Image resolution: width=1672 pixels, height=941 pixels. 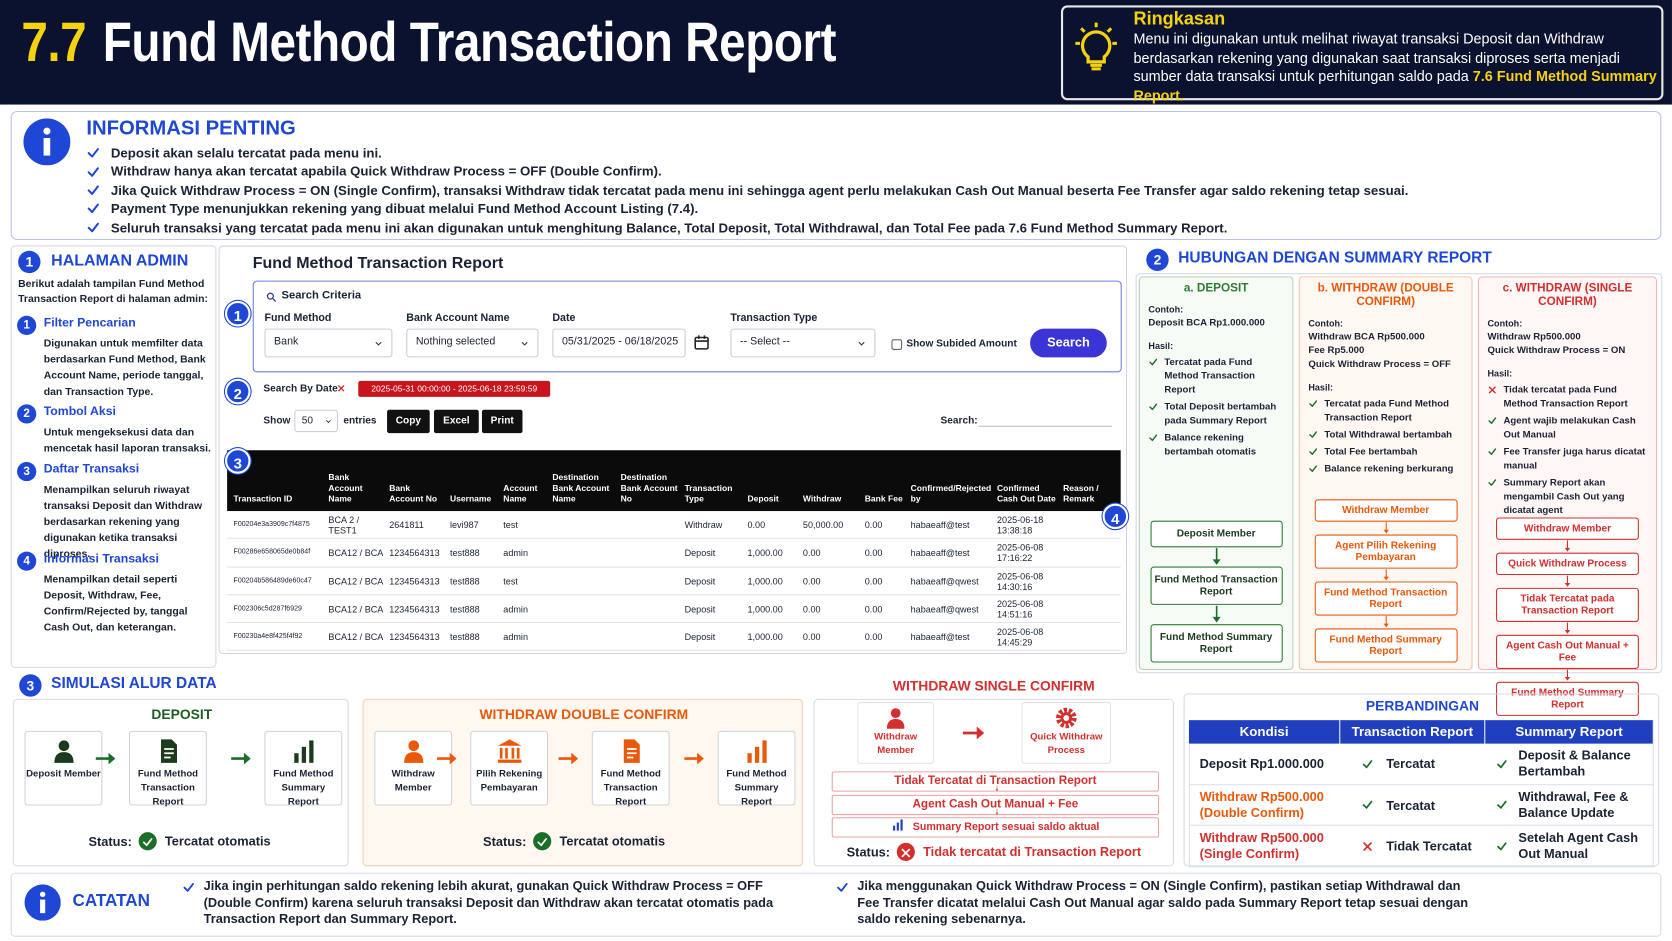 I want to click on relation-column-title: c. WITHDRAW (SINGLE CONFIRM), so click(x=1567, y=295).